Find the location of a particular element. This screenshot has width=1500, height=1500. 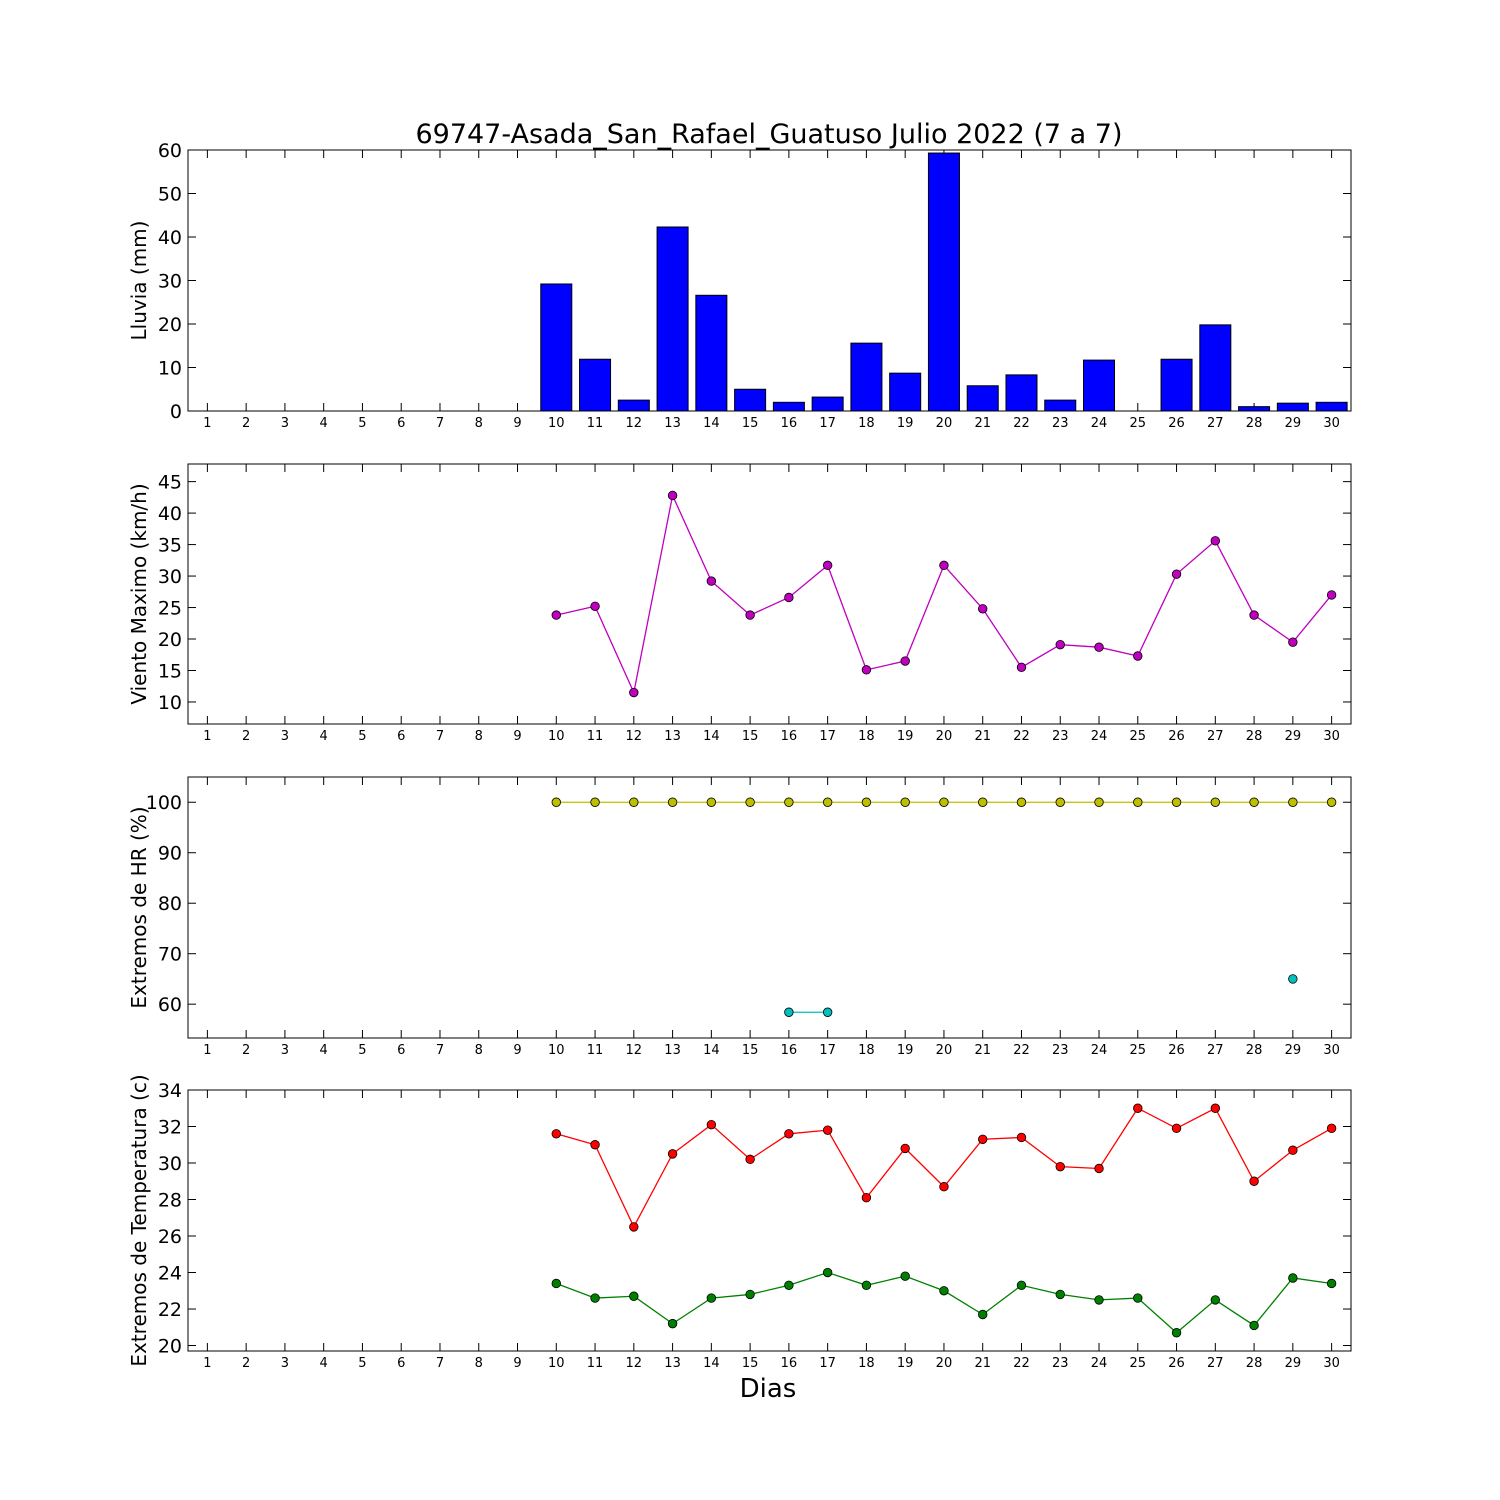

y-axis-label: Lluvia (mm) is located at coordinates (139, 281).